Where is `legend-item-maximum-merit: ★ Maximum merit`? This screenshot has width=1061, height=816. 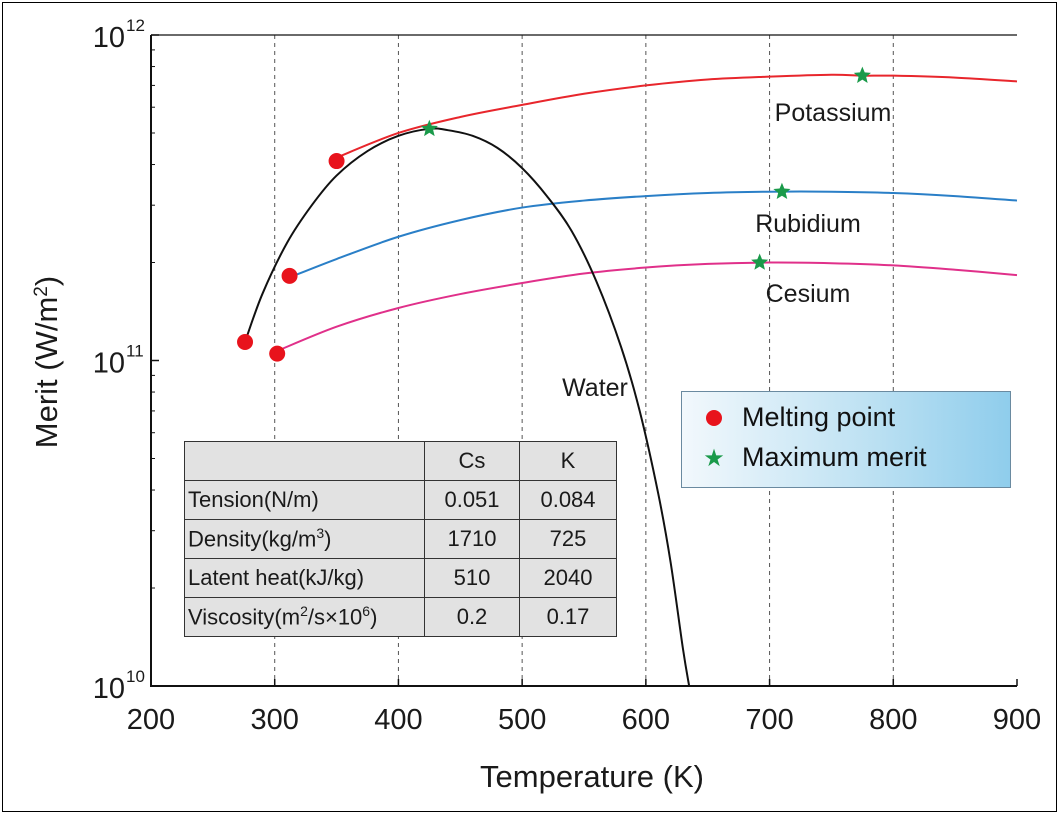
legend-item-maximum-merit: ★ Maximum merit is located at coordinates (812, 457).